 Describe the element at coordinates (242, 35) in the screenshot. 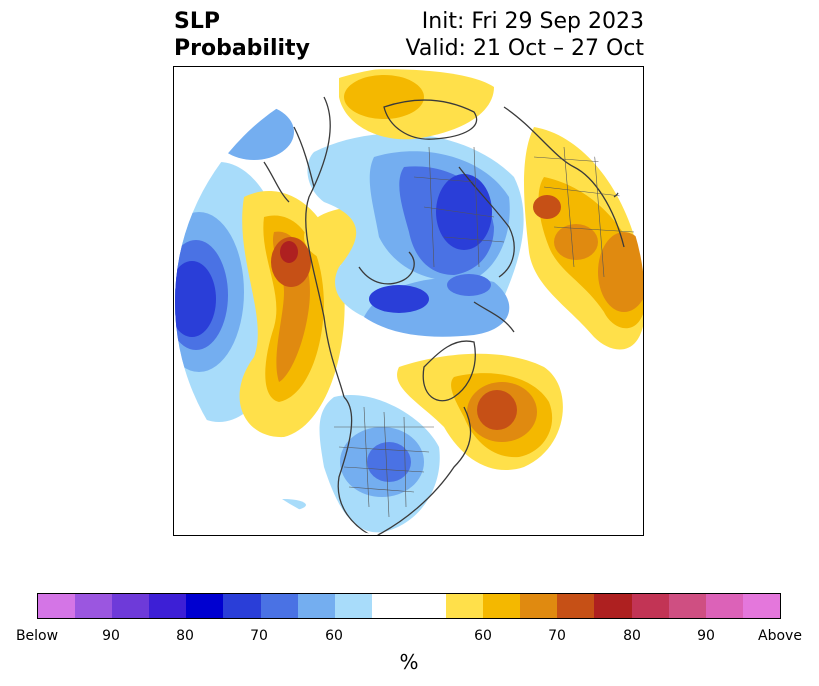

I see `title-left: SLP Probability` at that location.